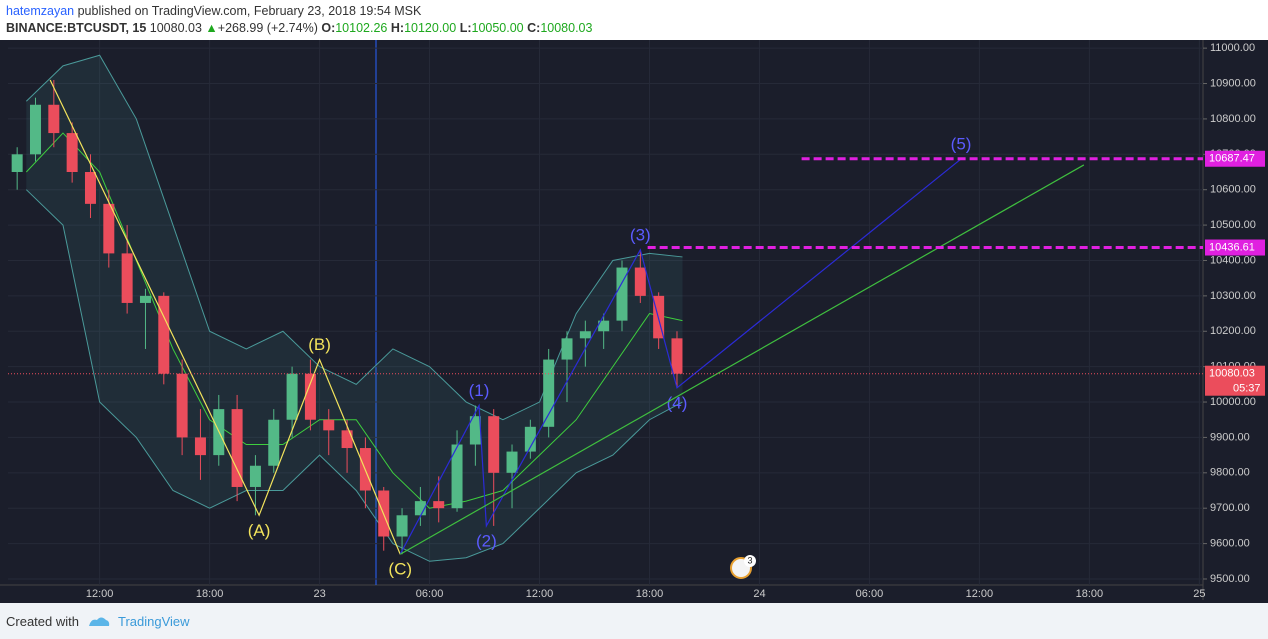  Describe the element at coordinates (640, 234) in the screenshot. I see `wave-label: (3)` at that location.